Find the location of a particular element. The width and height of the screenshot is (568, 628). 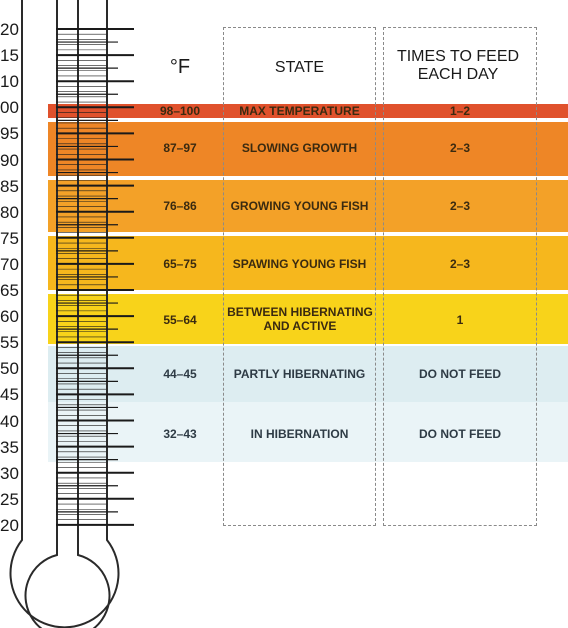

row-state: SLOWING GROWTH is located at coordinates (299, 148).